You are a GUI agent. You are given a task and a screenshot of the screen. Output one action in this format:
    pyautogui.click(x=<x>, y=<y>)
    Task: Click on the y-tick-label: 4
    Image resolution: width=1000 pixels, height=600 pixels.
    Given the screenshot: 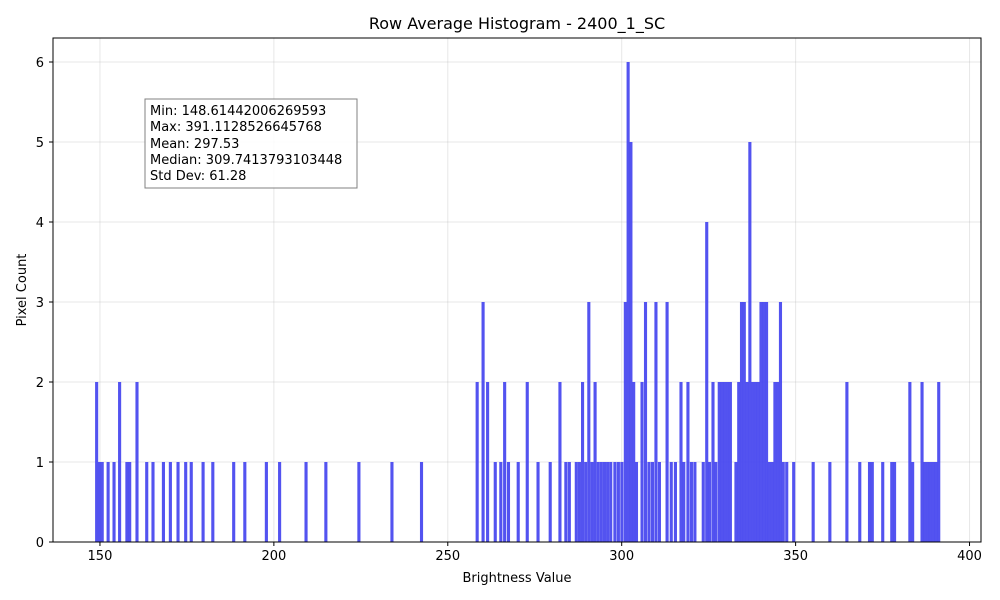 What is the action you would take?
    pyautogui.click(x=40, y=223)
    